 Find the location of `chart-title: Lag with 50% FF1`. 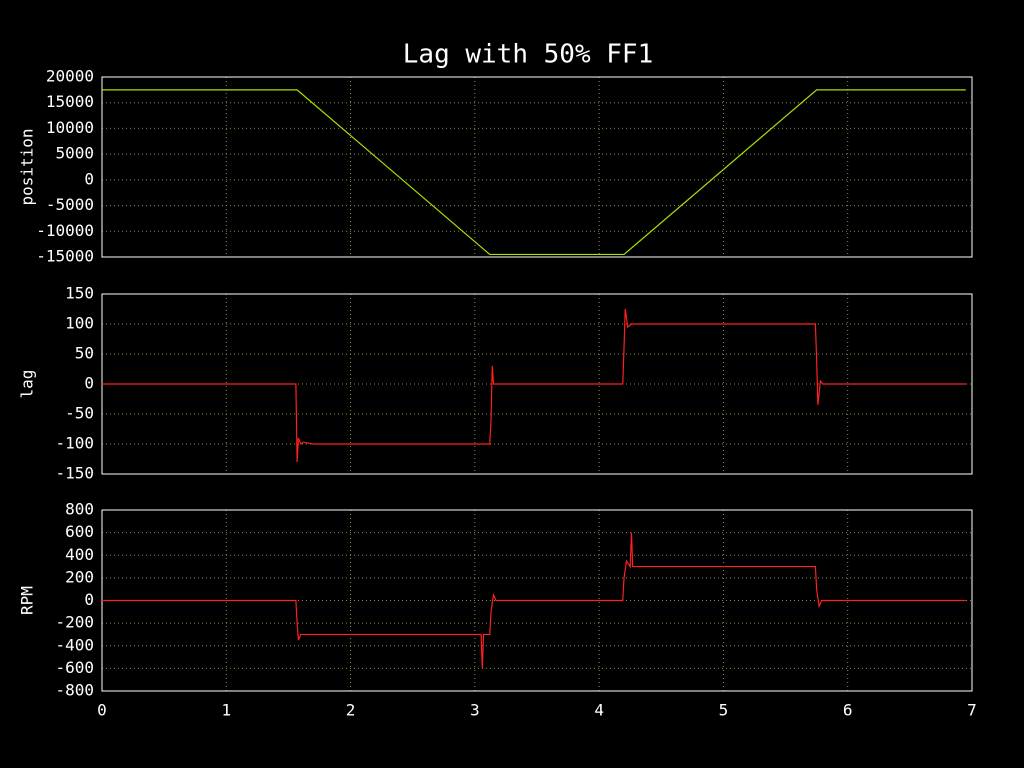

chart-title: Lag with 50% FF1 is located at coordinates (528, 55).